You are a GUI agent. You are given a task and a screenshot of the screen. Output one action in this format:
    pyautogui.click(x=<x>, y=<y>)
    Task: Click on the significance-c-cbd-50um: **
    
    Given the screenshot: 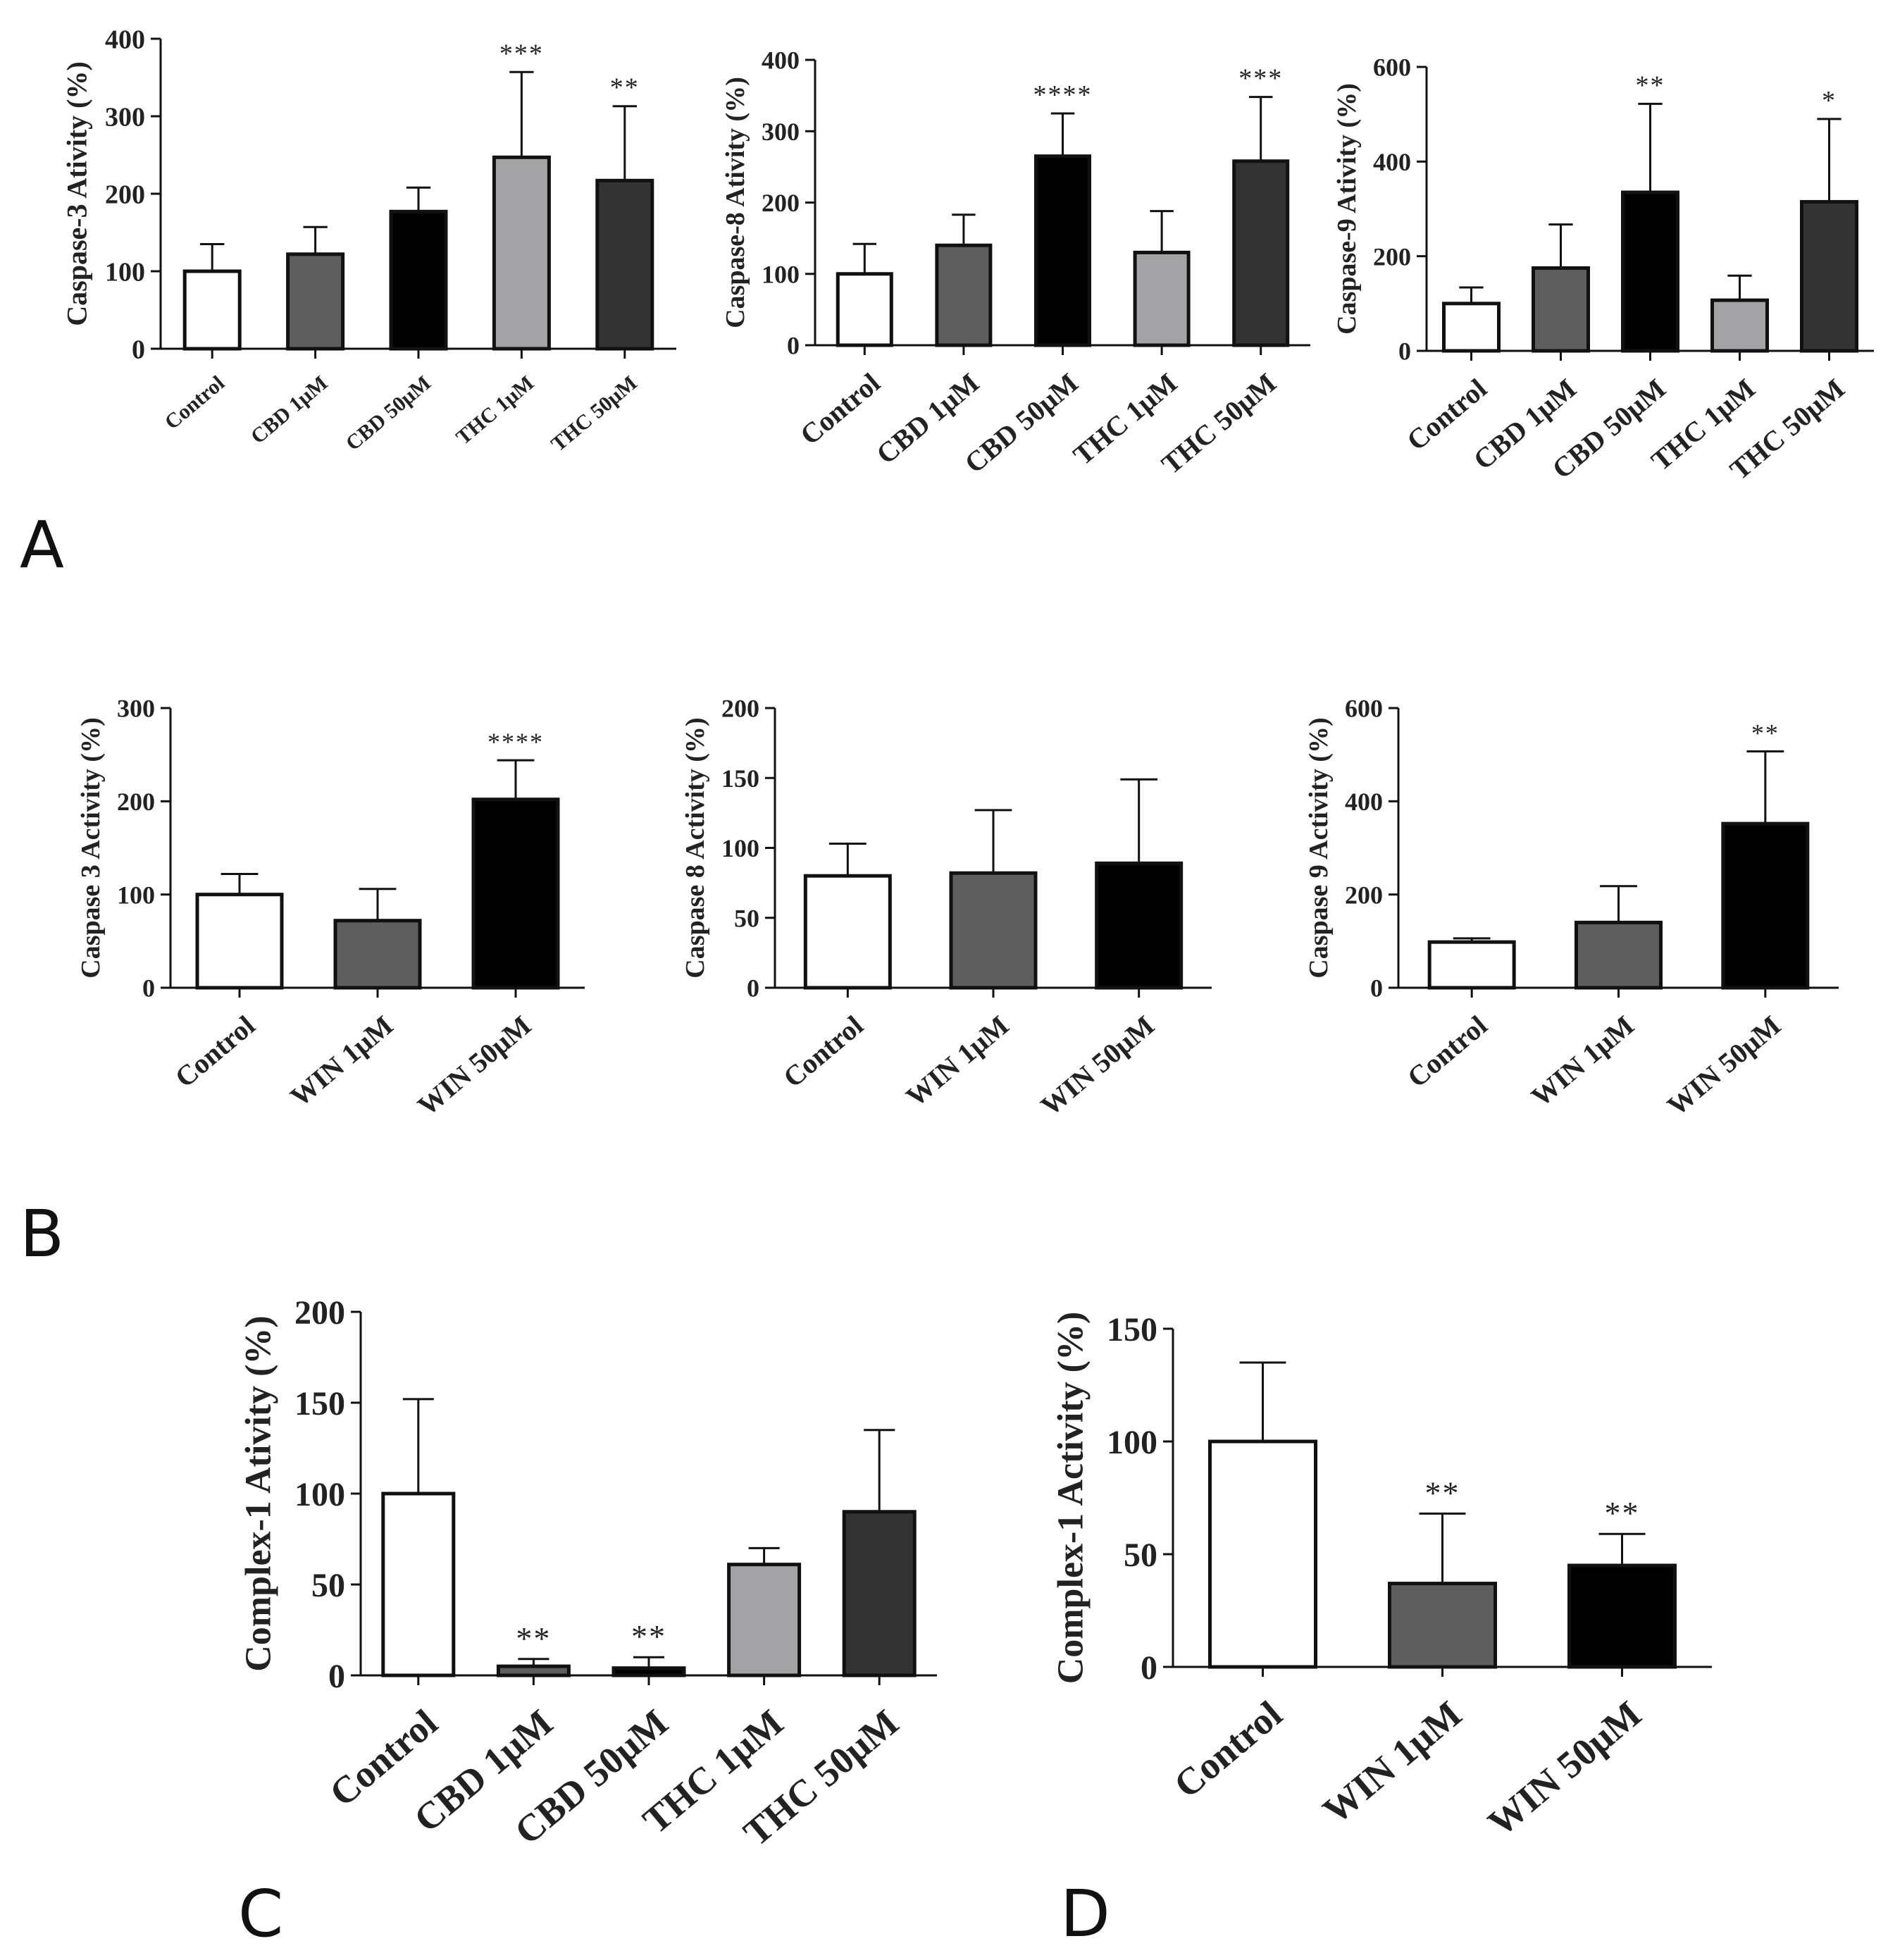 What is the action you would take?
    pyautogui.click(x=648, y=1636)
    